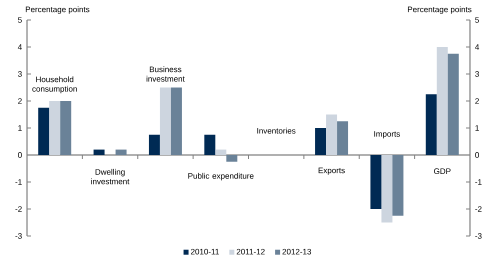 This screenshot has width=490, height=265. What do you see at coordinates (20, 155) in the screenshot?
I see `y-tick-label: 0` at bounding box center [20, 155].